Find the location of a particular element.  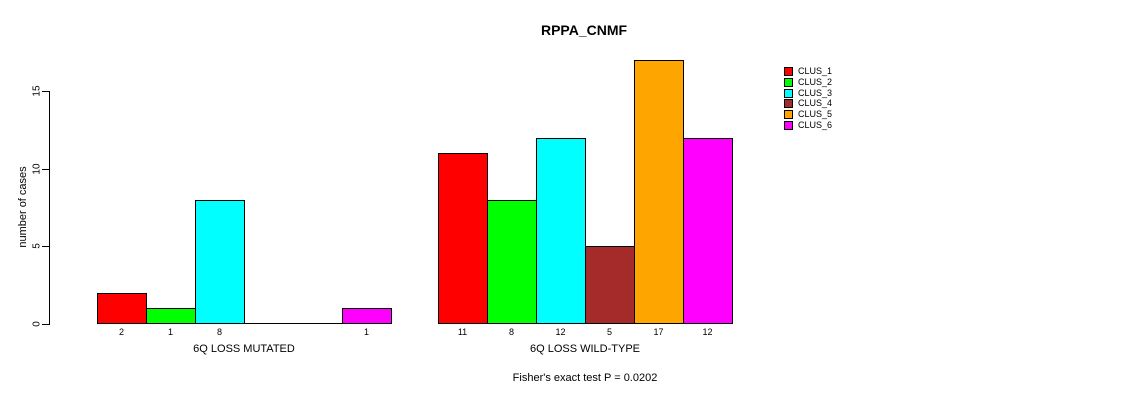

group-label-wild-type: 6Q LOSS WILD-TYPE is located at coordinates (585, 349).